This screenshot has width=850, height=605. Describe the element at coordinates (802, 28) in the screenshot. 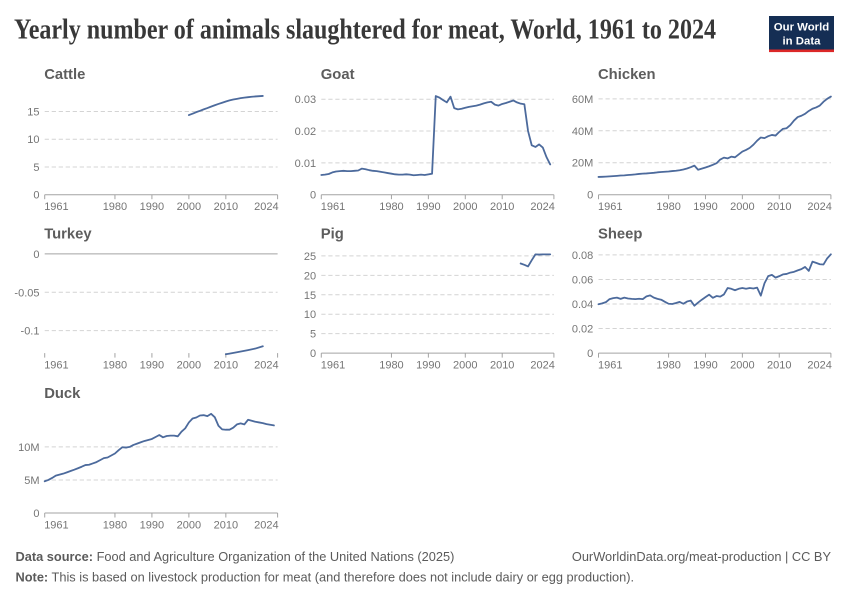

I see `svg-text: Our World` at that location.